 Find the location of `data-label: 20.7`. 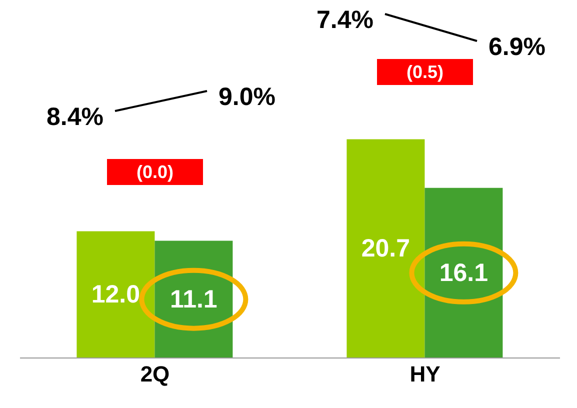

data-label: 20.7 is located at coordinates (385, 248).